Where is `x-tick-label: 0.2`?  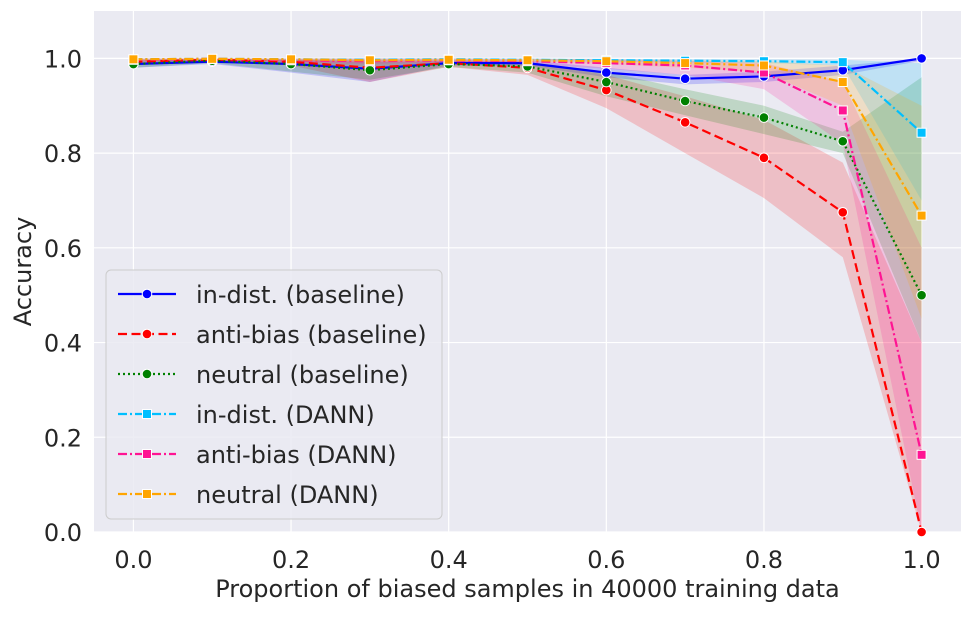 x-tick-label: 0.2 is located at coordinates (291, 560).